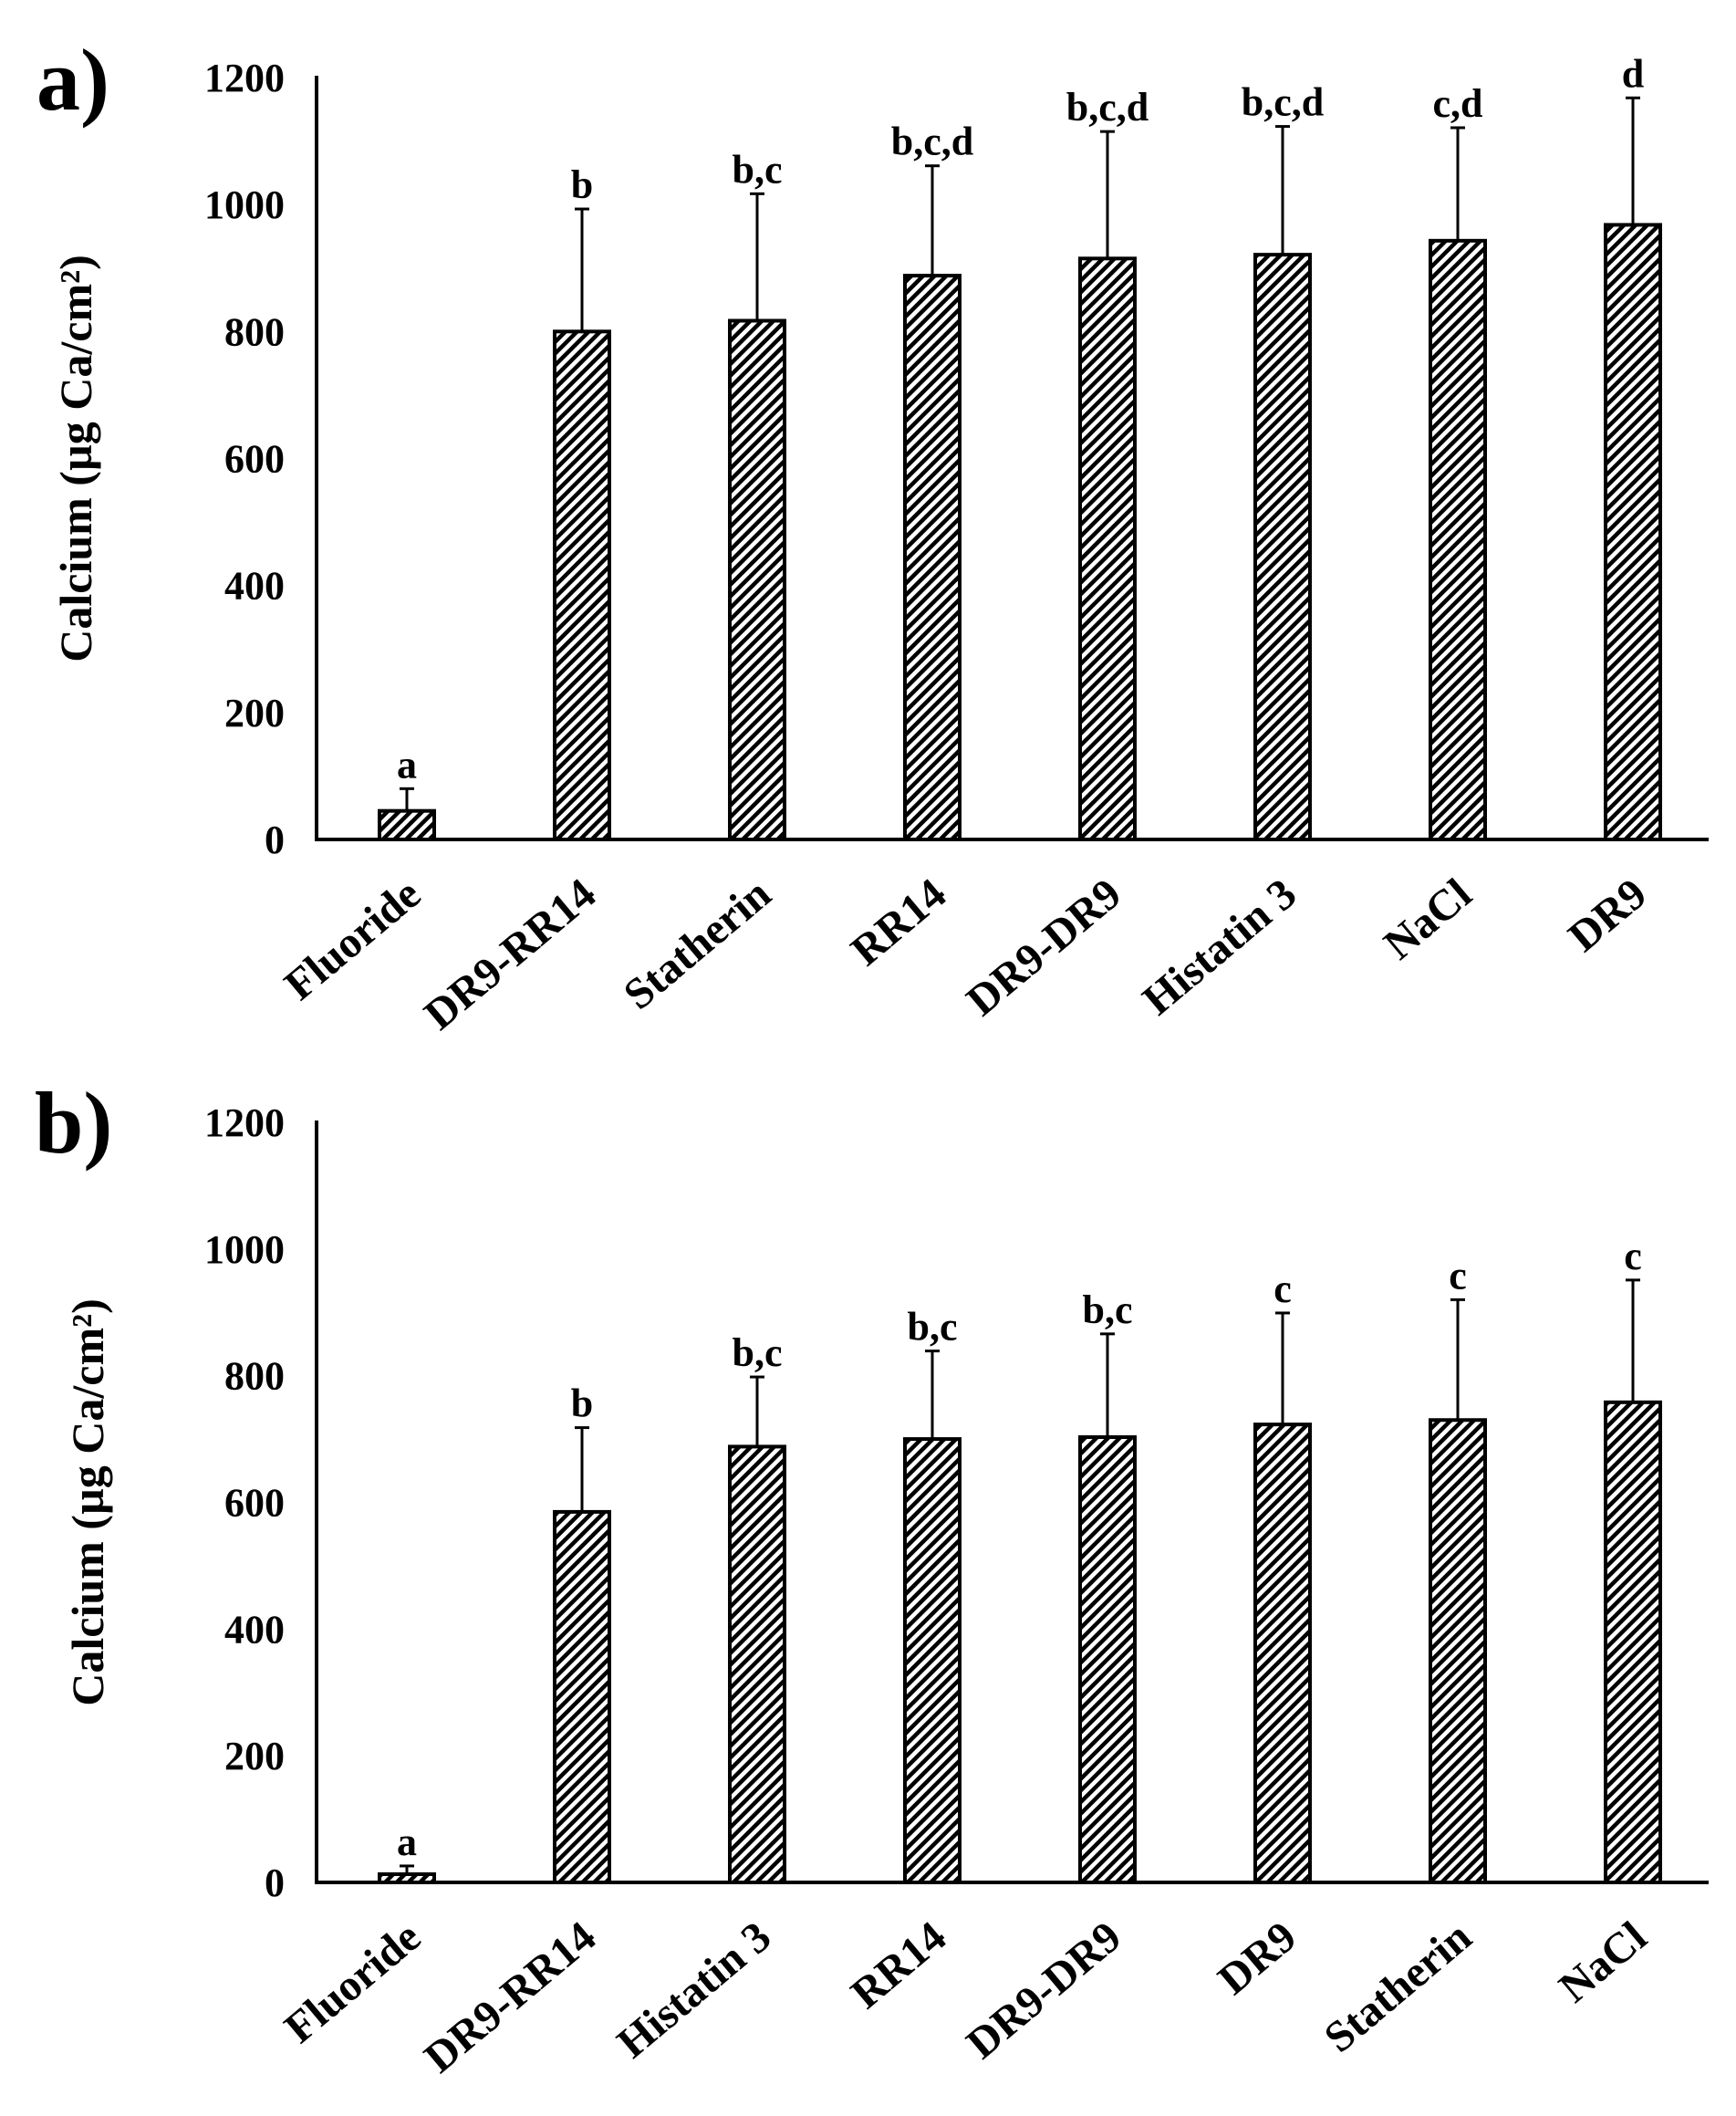 This screenshot has height=2116, width=1736. I want to click on chart-b-category-label: NaCl, so click(1603, 1962).